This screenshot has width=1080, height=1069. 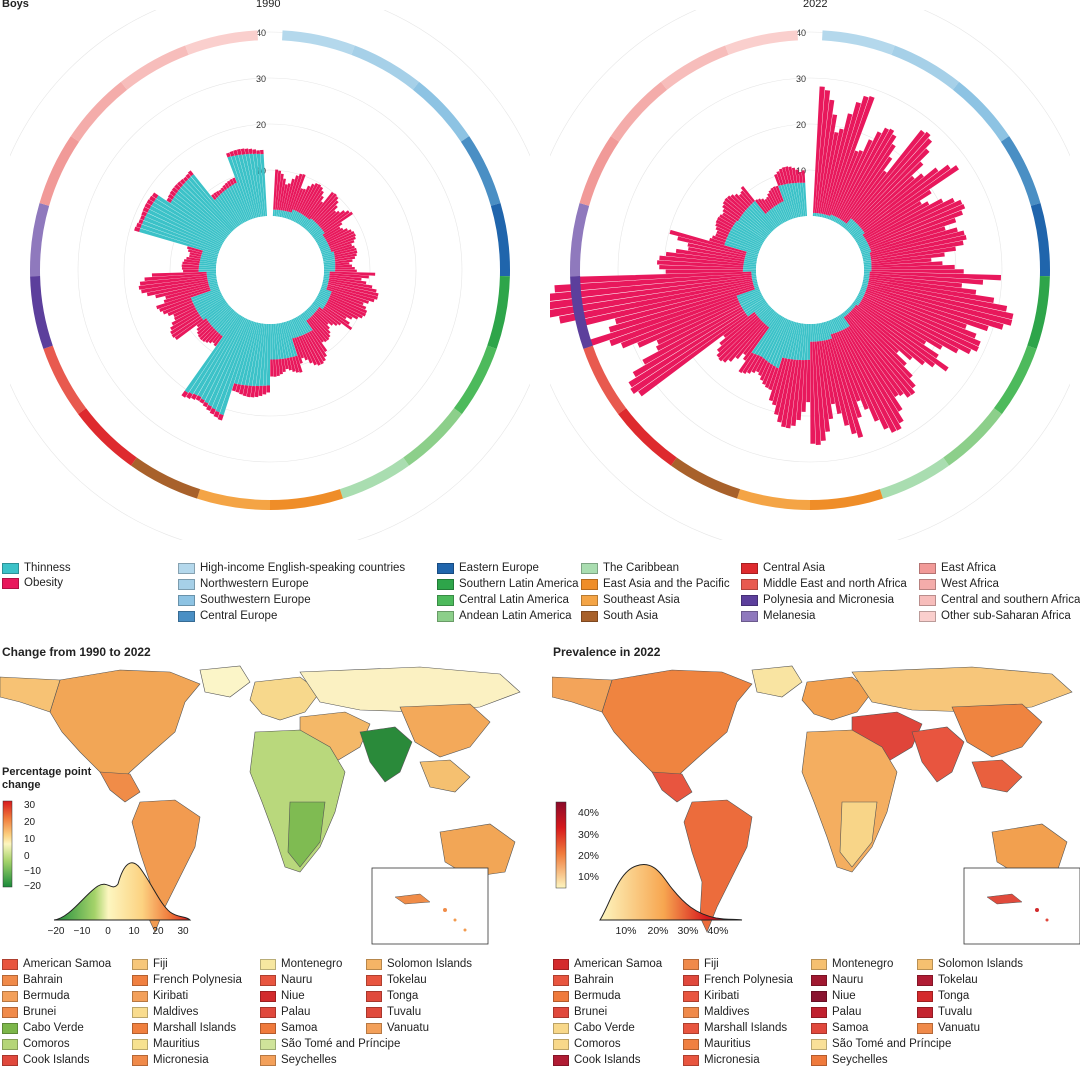 What do you see at coordinates (778, 616) in the screenshot?
I see `legend-item-region: Melanesia` at bounding box center [778, 616].